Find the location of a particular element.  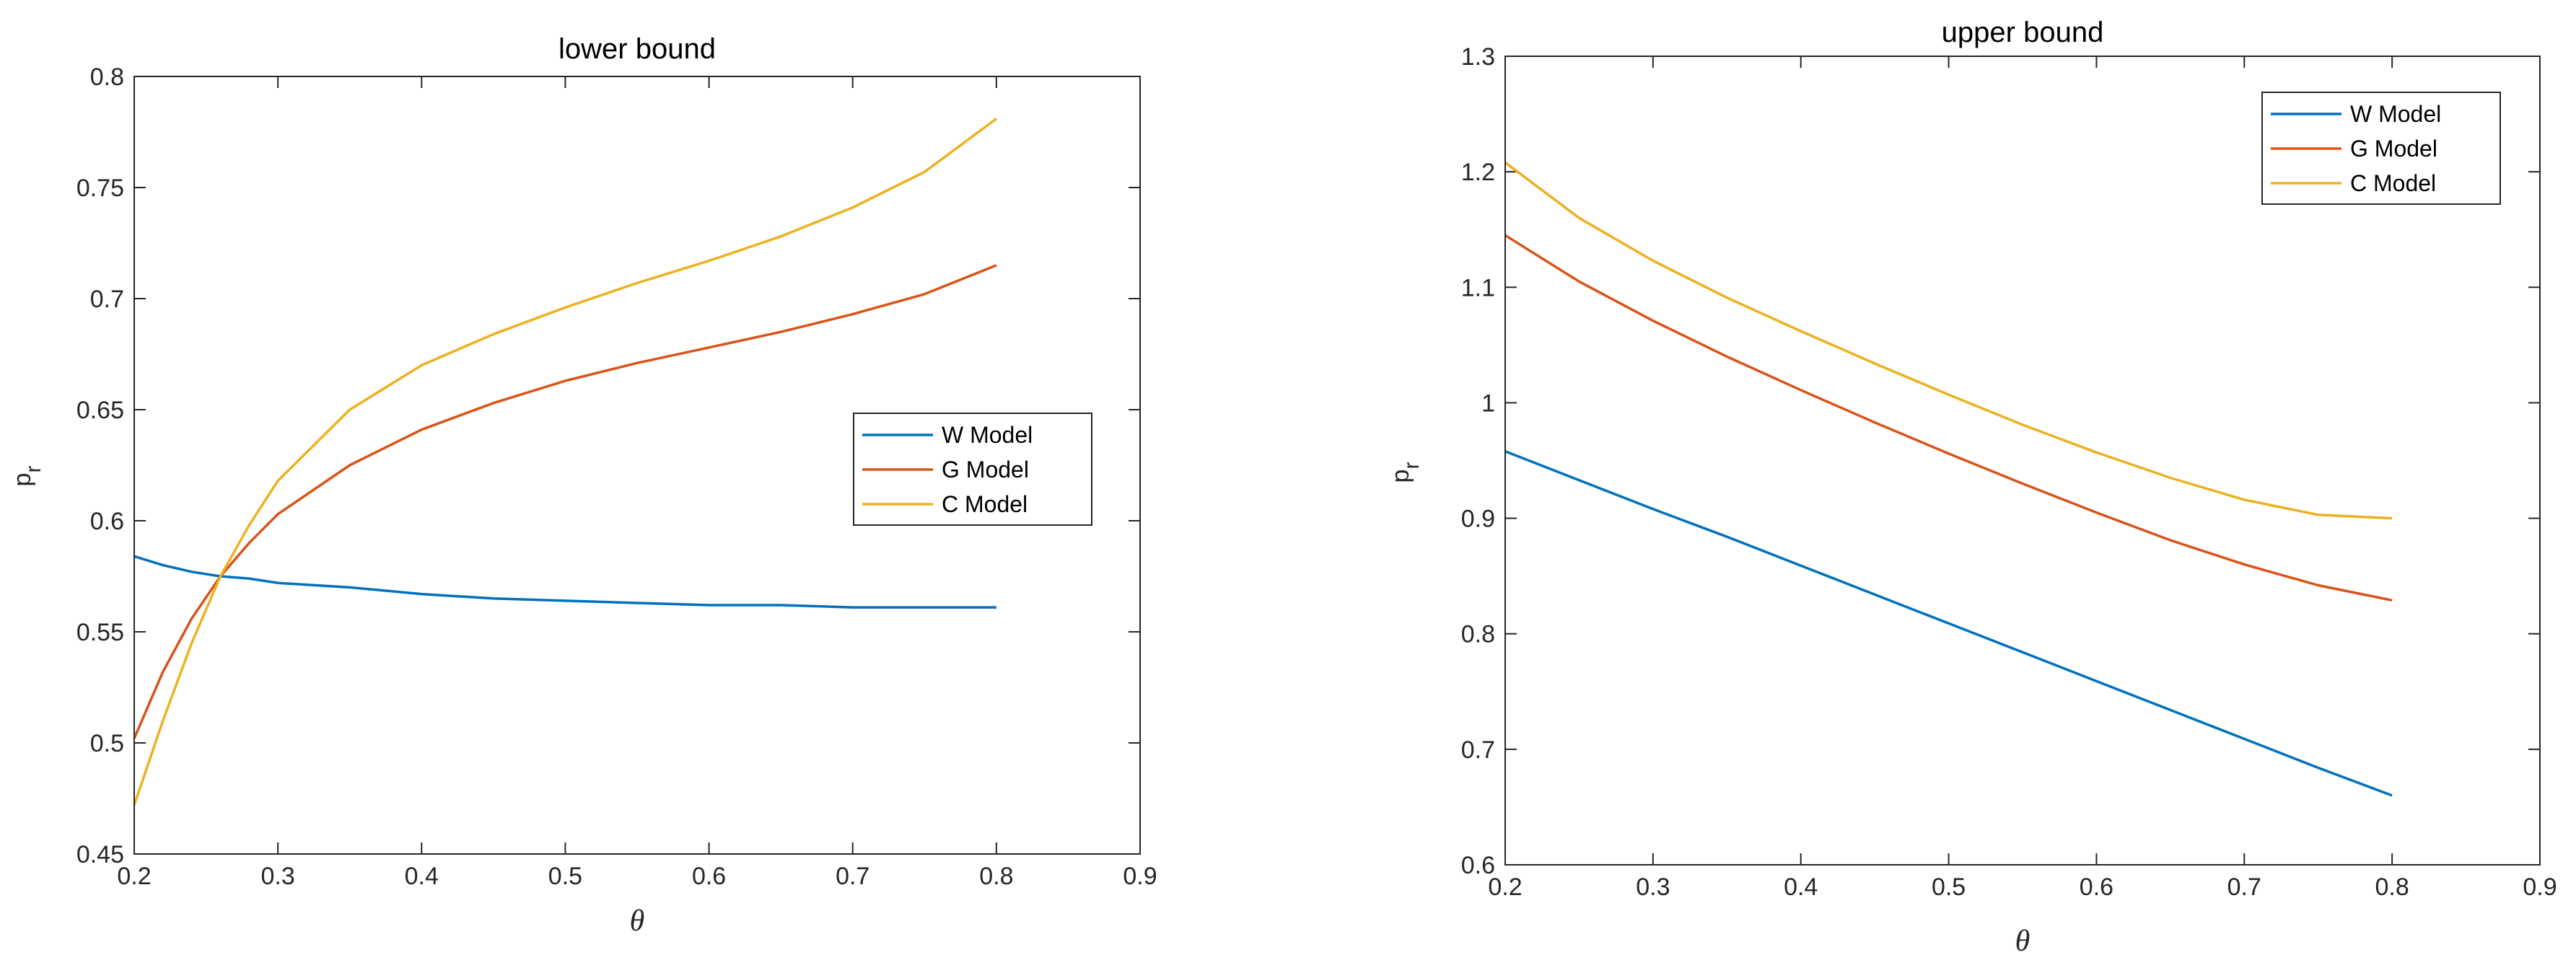

series-line-g-model is located at coordinates (1948, 418).